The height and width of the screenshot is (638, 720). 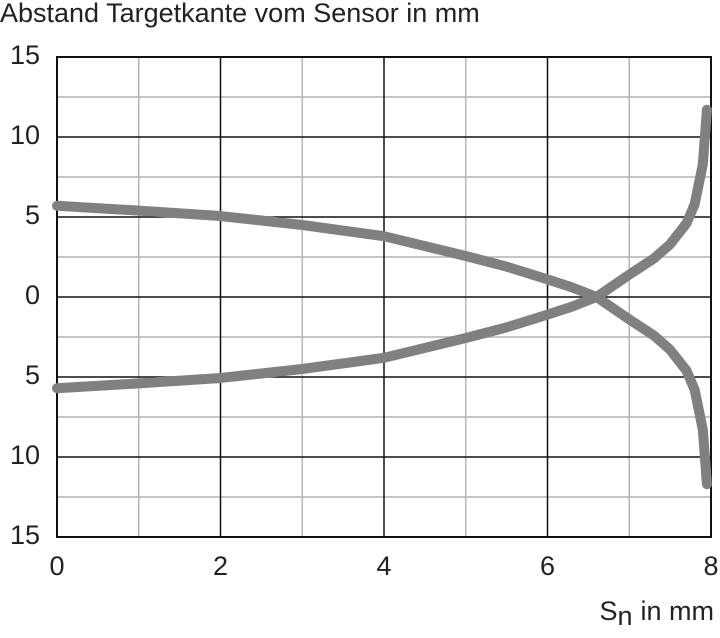 What do you see at coordinates (56, 566) in the screenshot?
I see `x-tick-label: 0` at bounding box center [56, 566].